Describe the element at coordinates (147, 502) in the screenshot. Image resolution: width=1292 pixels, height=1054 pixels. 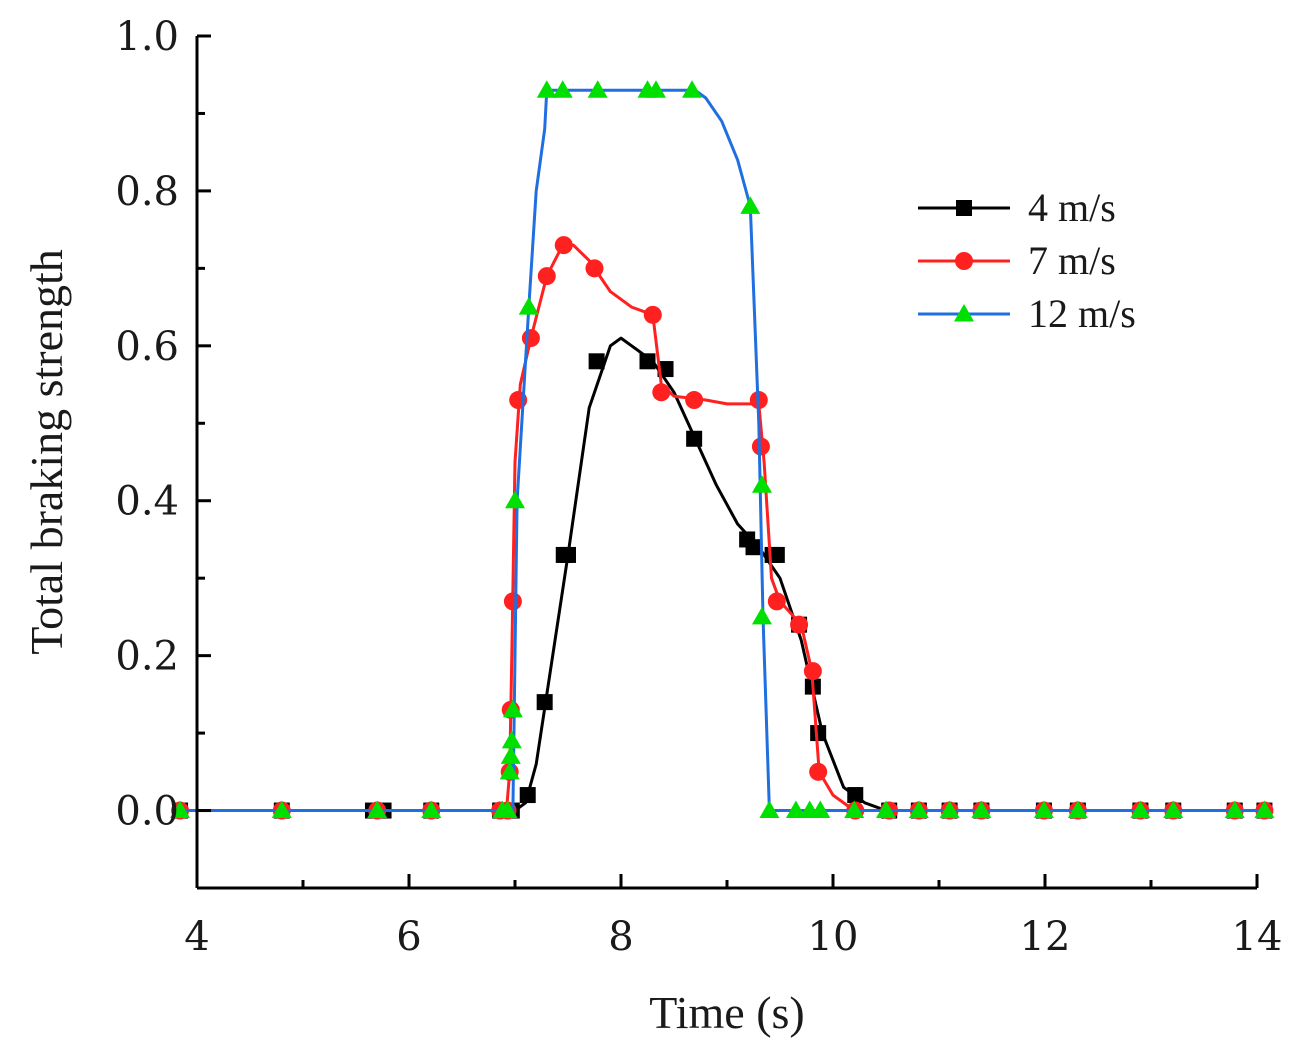
I see `y-tick-label-2: 0.4` at that location.